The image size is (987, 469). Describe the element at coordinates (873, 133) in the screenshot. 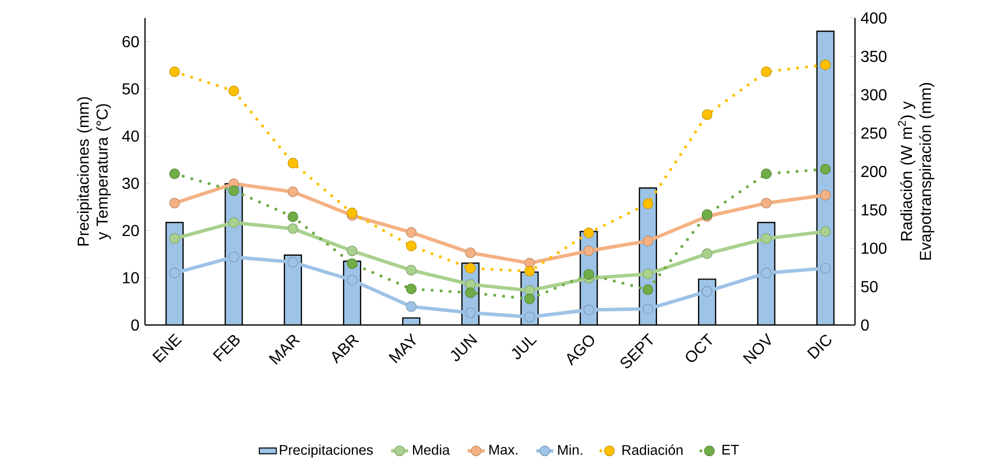

I see `y2-tick-label: 250` at that location.